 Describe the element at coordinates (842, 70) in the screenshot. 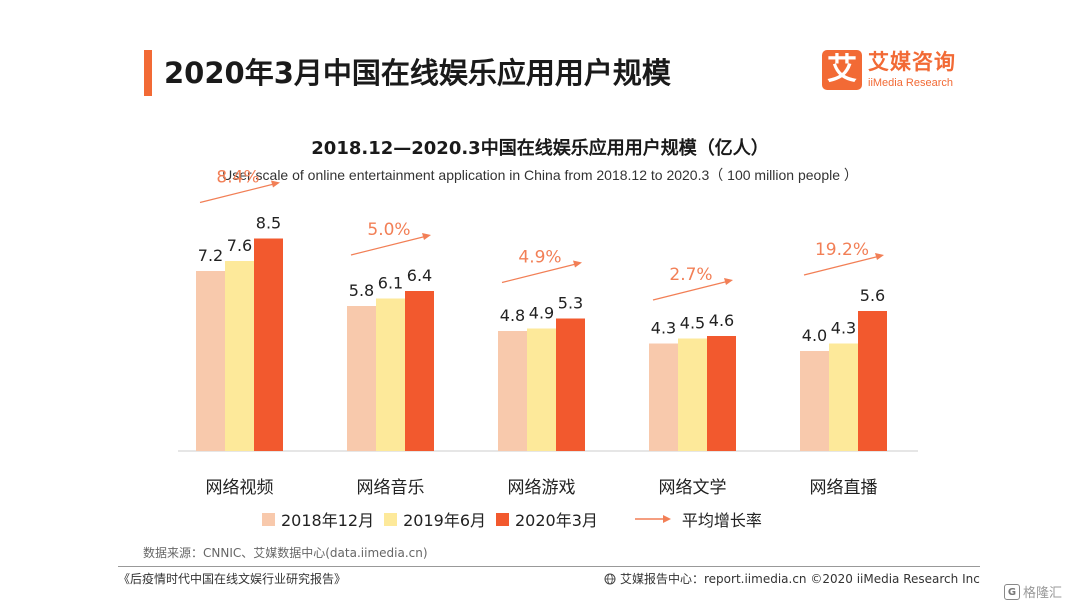

I see `logo-mark-icon: 艾` at that location.